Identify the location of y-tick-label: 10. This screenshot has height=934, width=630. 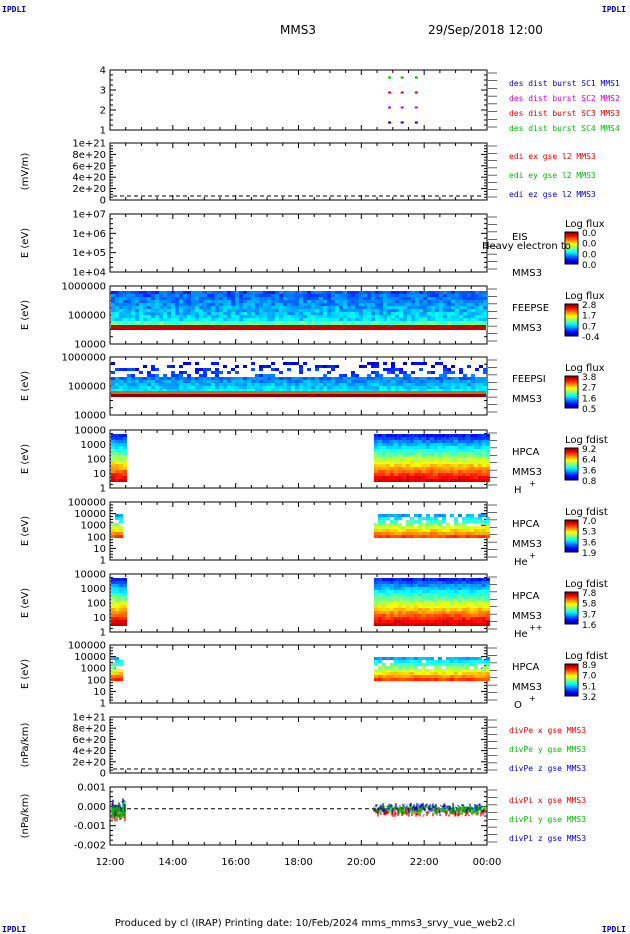
(99, 549).